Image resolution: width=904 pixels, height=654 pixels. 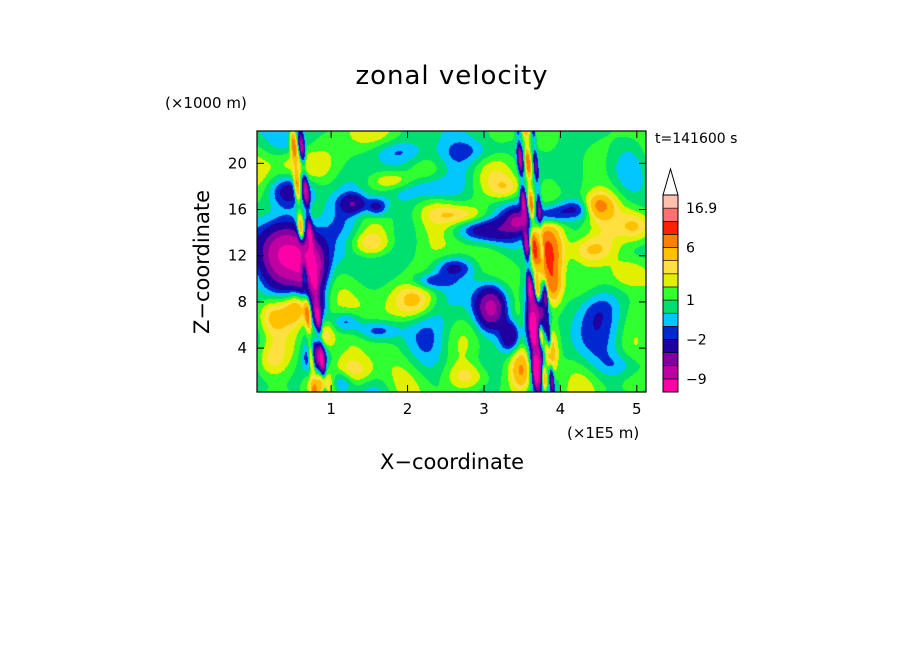 What do you see at coordinates (603, 433) in the screenshot?
I see `x-unit-label: (×1E5 m)` at bounding box center [603, 433].